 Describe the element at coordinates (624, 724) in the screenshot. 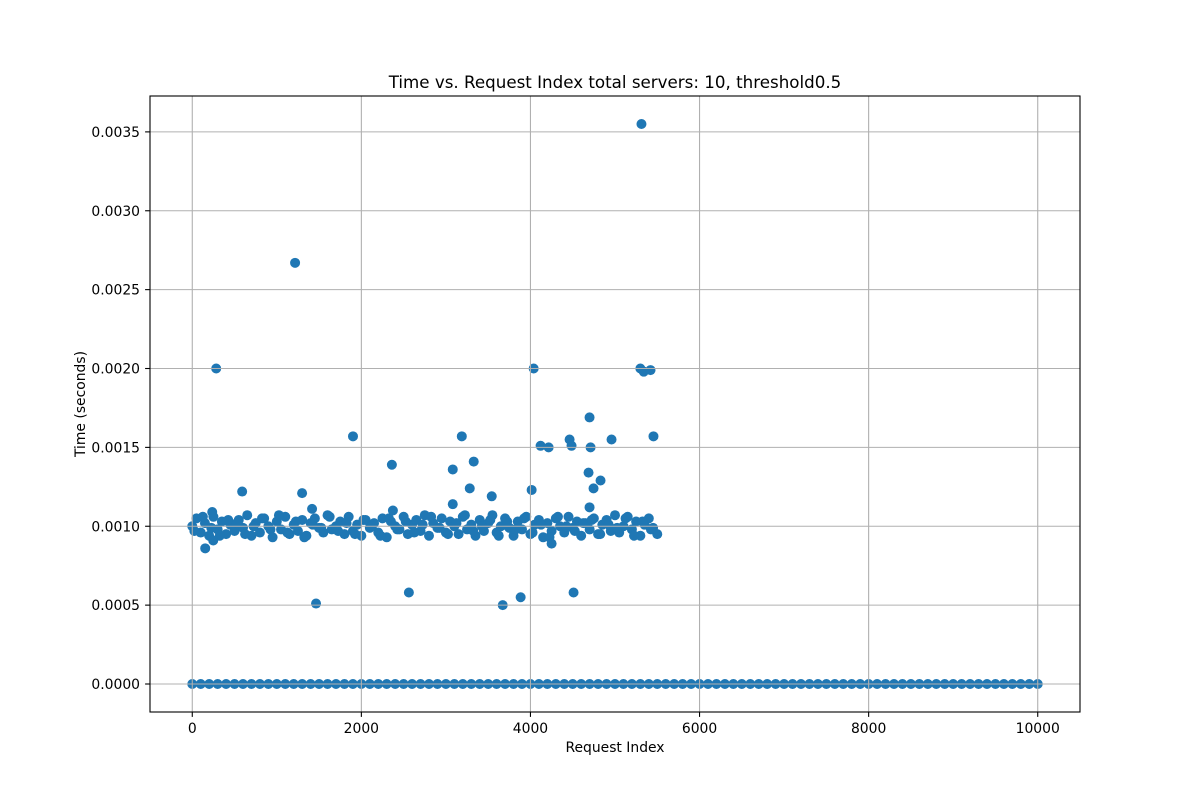

I see `x-axis-ticks: 0 2000 4000 6000 8000 10000` at that location.